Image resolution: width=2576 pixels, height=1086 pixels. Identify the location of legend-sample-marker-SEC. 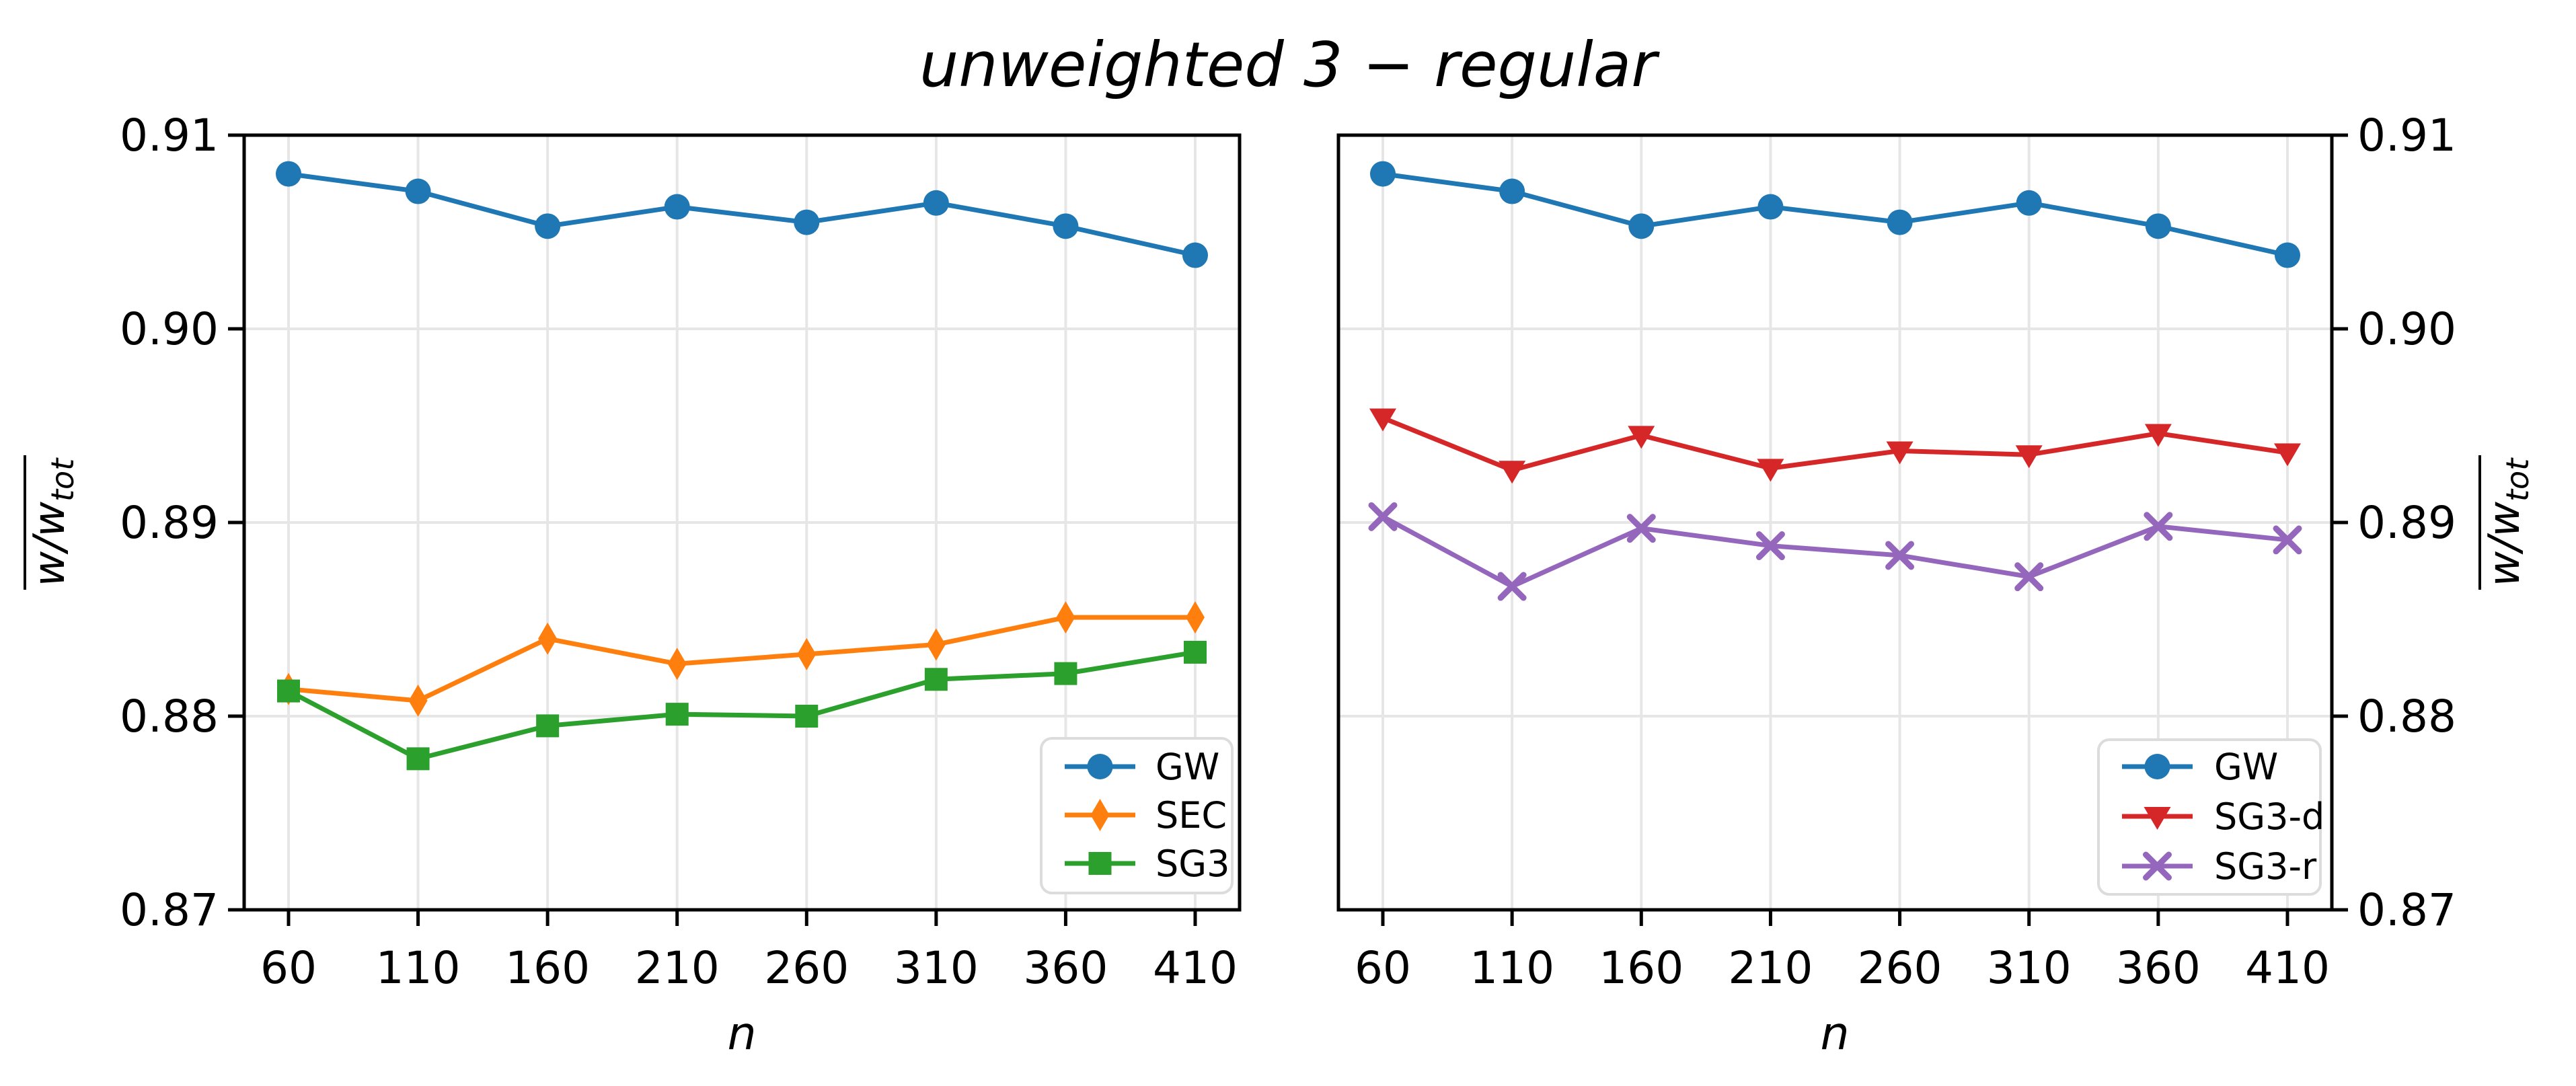
(1100, 815).